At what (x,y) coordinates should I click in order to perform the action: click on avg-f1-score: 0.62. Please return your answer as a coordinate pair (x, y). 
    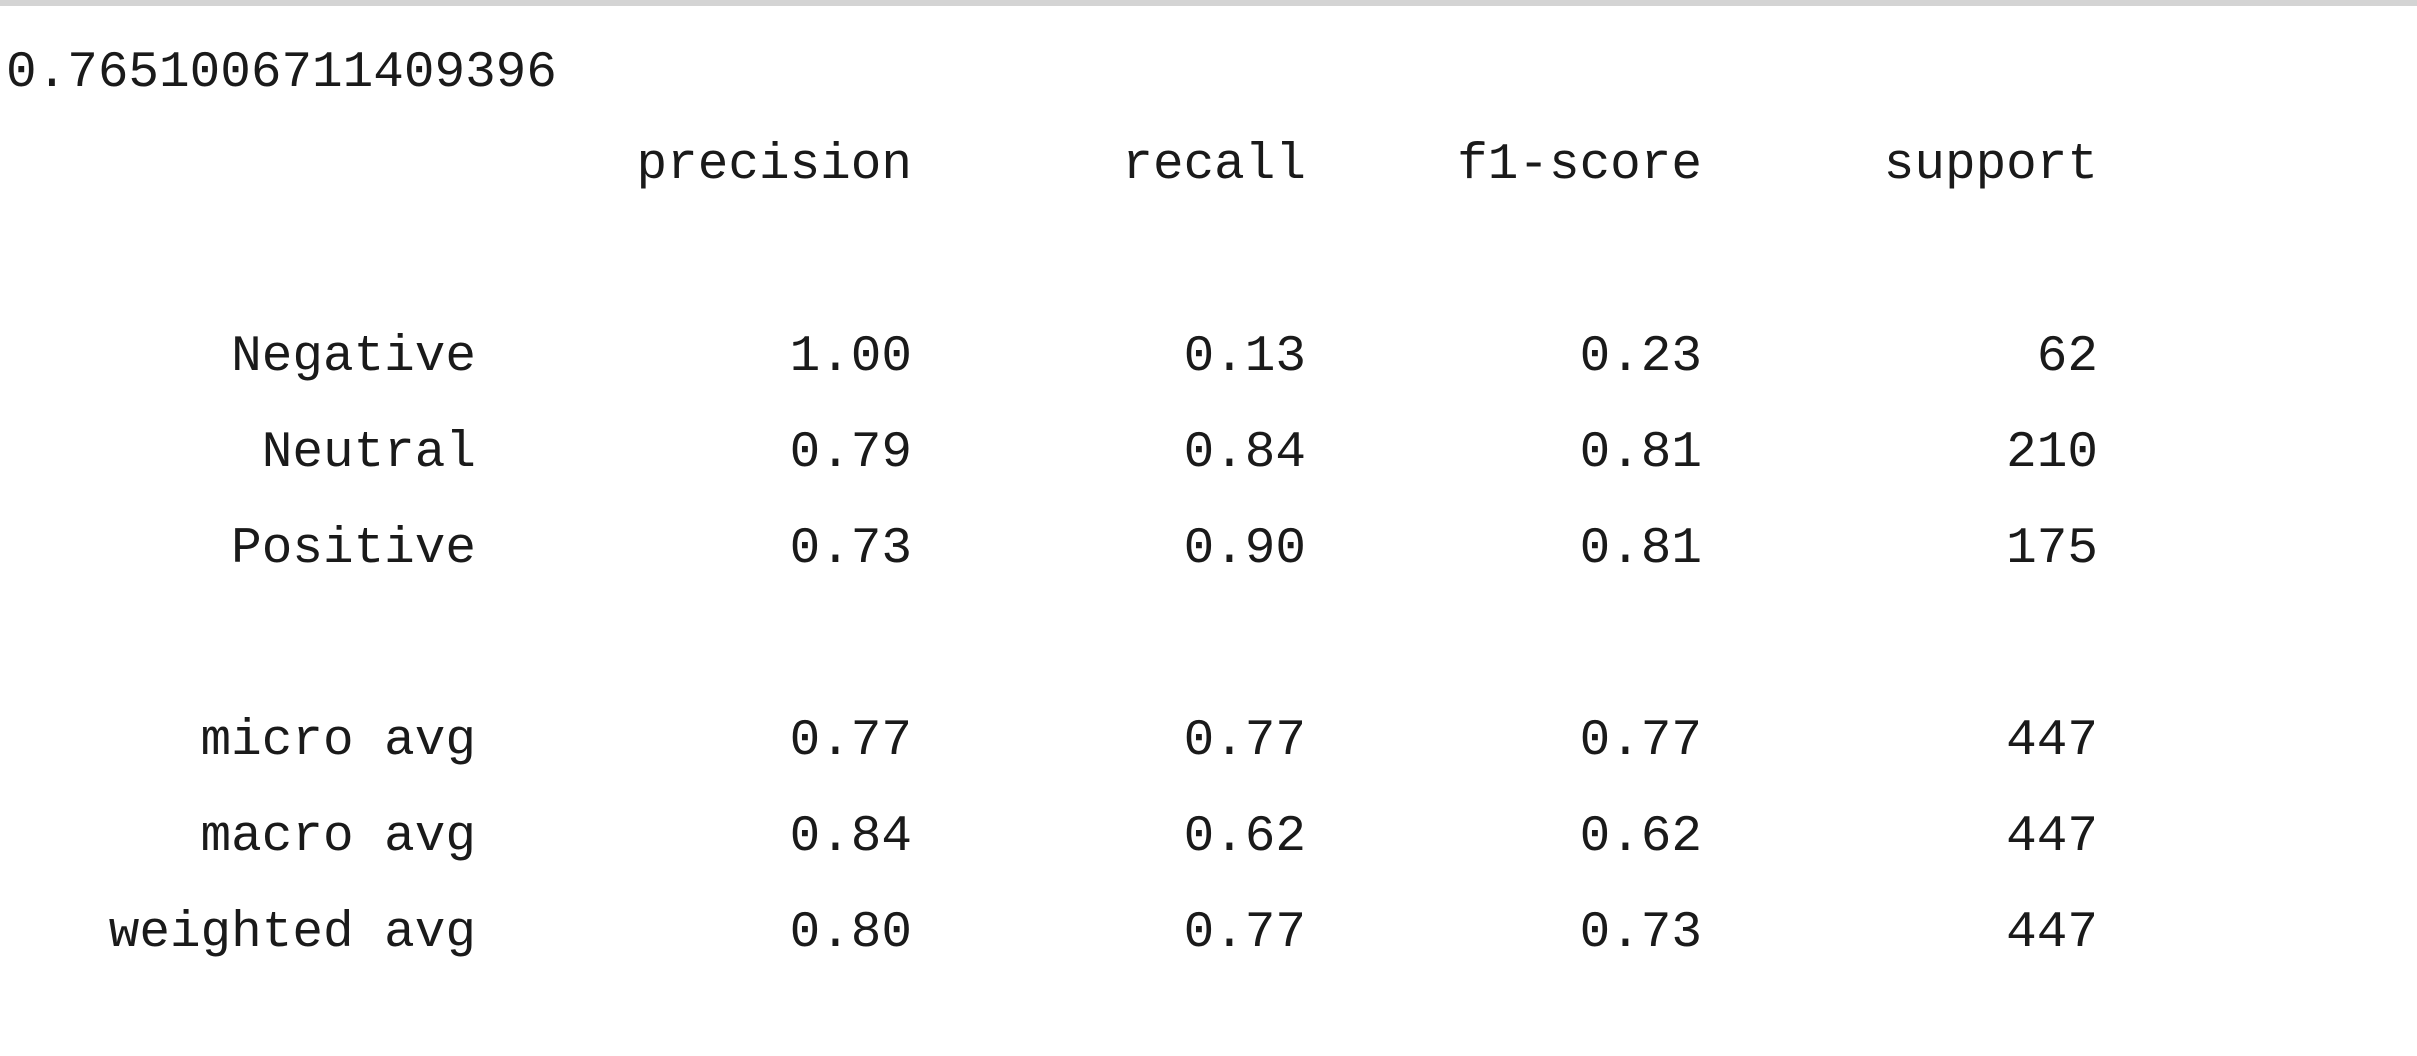
    Looking at the image, I should click on (1640, 837).